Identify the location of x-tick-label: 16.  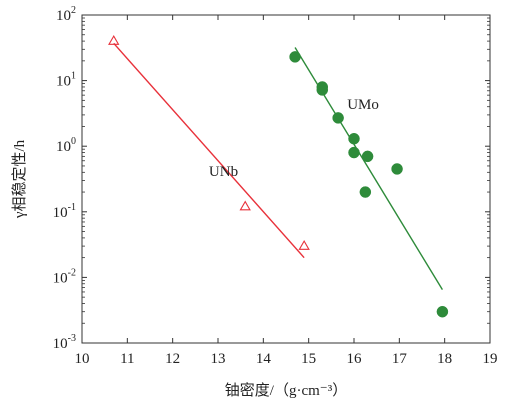
(355, 359).